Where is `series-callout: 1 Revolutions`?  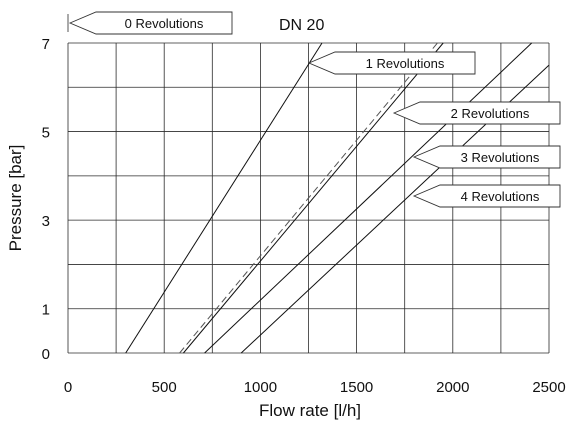 series-callout: 1 Revolutions is located at coordinates (391, 63).